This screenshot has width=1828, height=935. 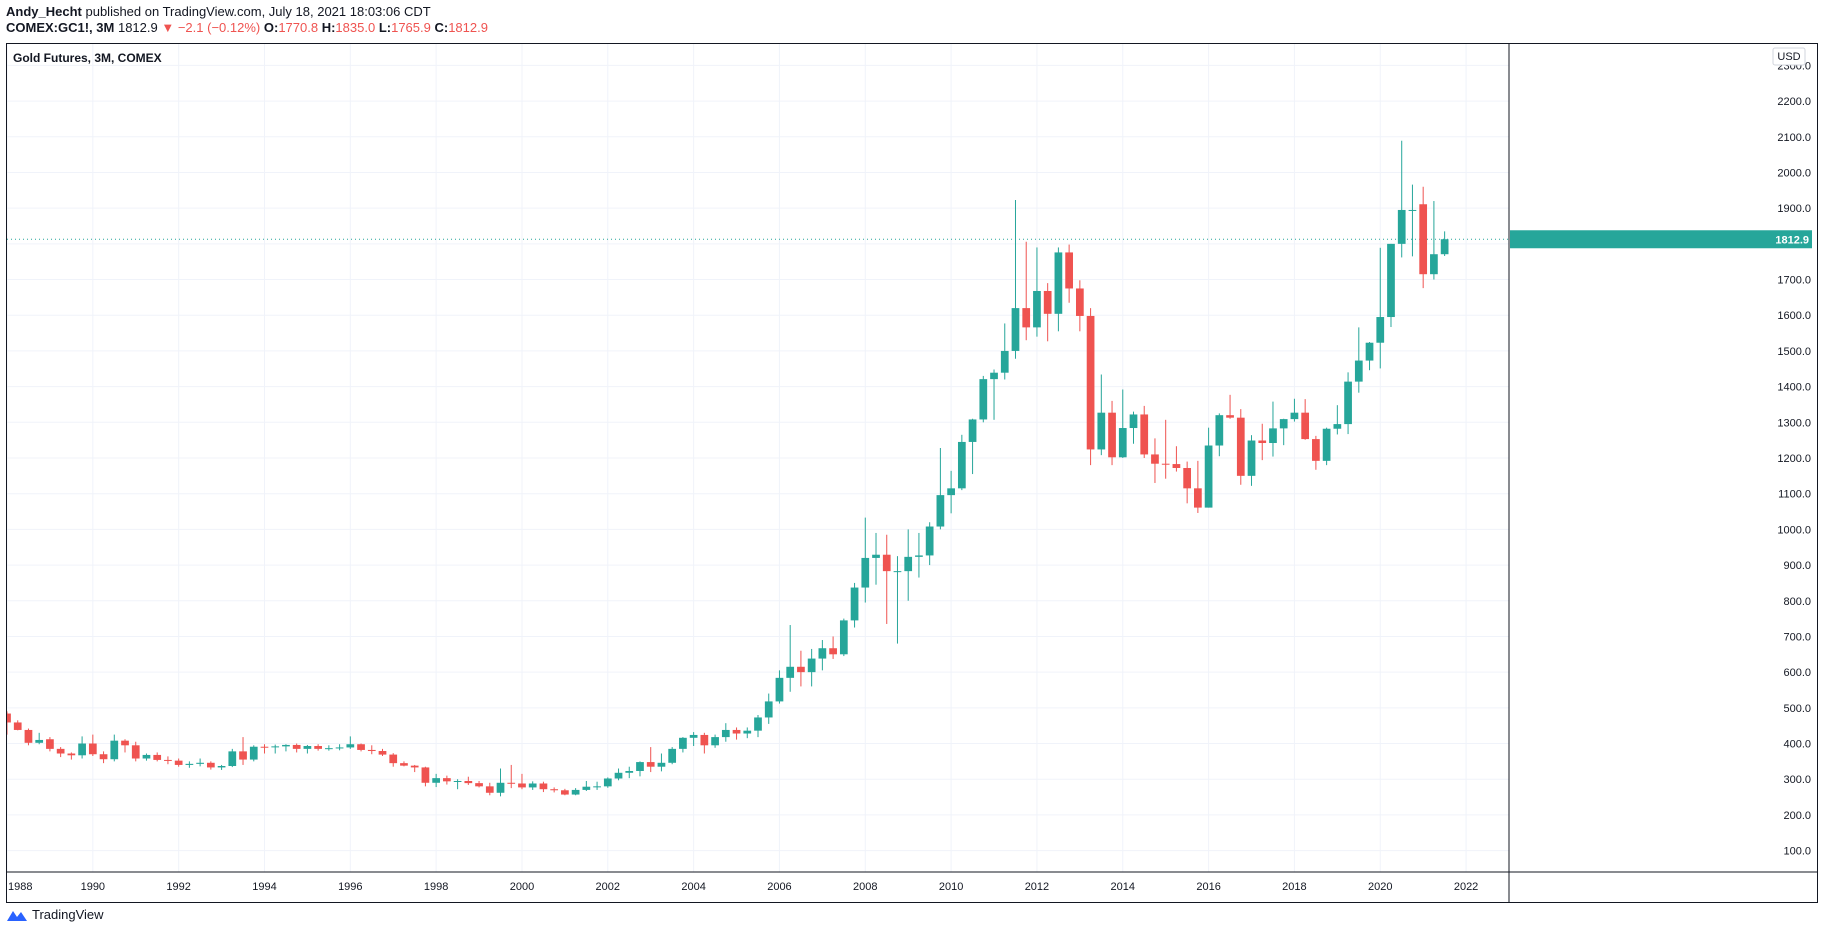 I want to click on x-tick-label: 1996, so click(x=350, y=887).